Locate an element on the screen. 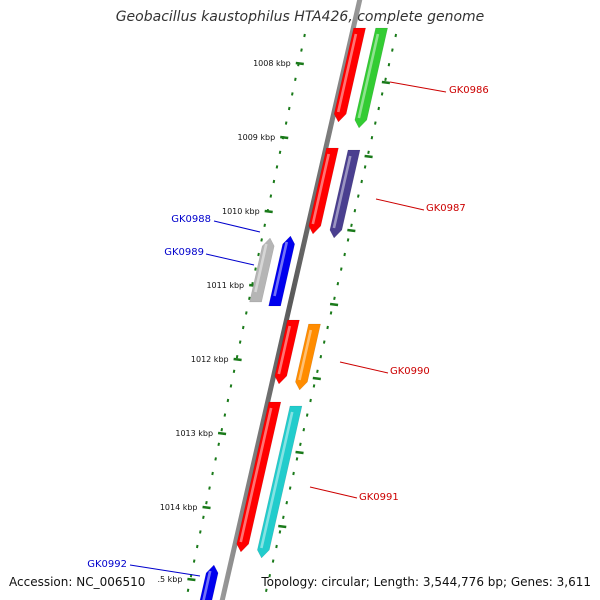 The width and height of the screenshot is (600, 600). gene-arrow-gk0989 is located at coordinates (281, 271).